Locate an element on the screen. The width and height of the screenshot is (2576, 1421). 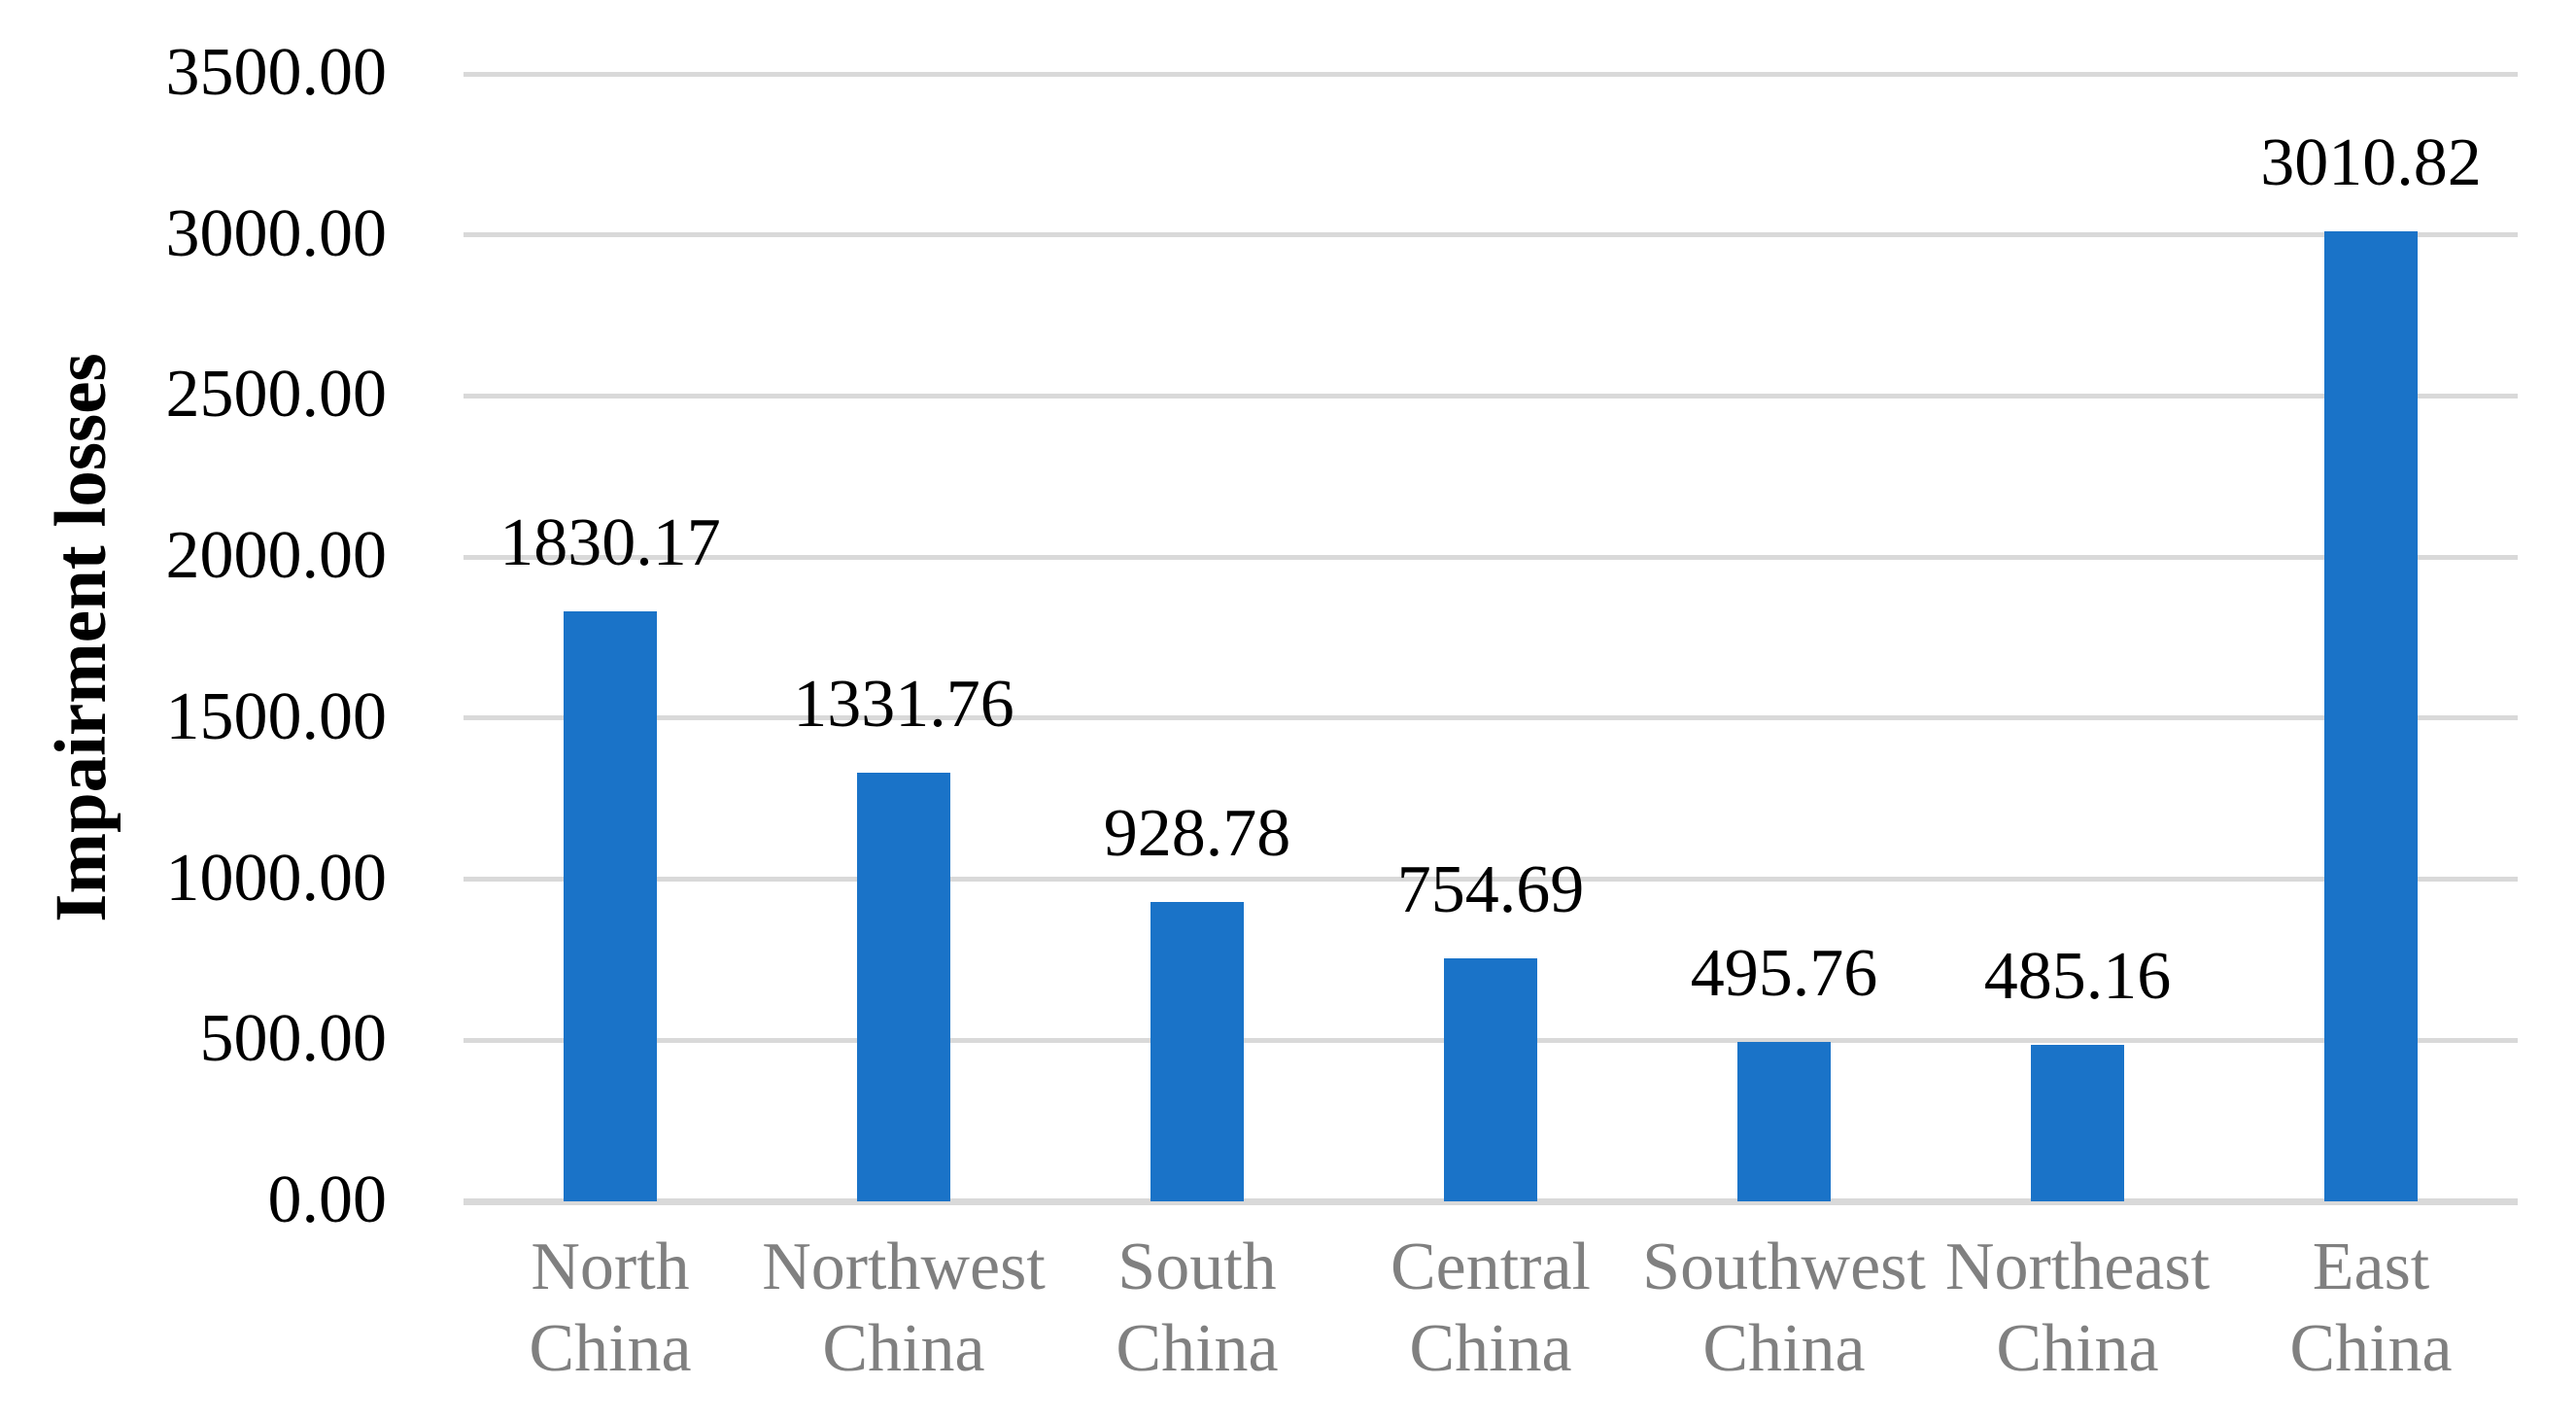
y-tick-label: 3500.00 is located at coordinates (276, 72).